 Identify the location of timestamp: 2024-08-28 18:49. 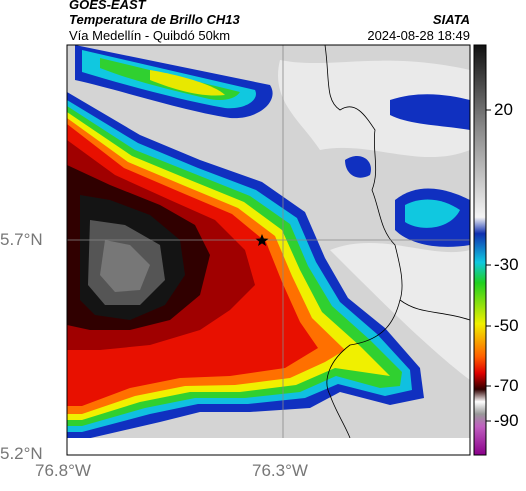
(418, 35).